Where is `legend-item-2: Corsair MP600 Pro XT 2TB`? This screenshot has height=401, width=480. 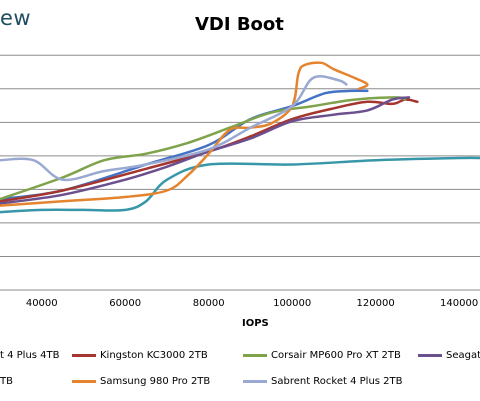
legend-item-2: Corsair MP600 Pro XT 2TB is located at coordinates (322, 355).